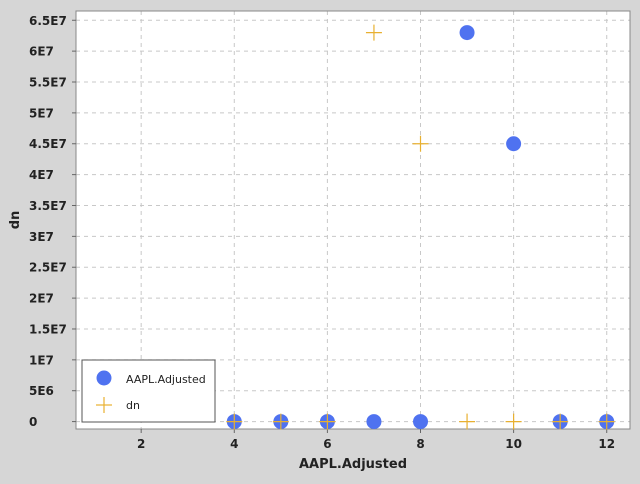  What do you see at coordinates (48, 144) in the screenshot?
I see `y-tick-label: 4.5E7` at bounding box center [48, 144].